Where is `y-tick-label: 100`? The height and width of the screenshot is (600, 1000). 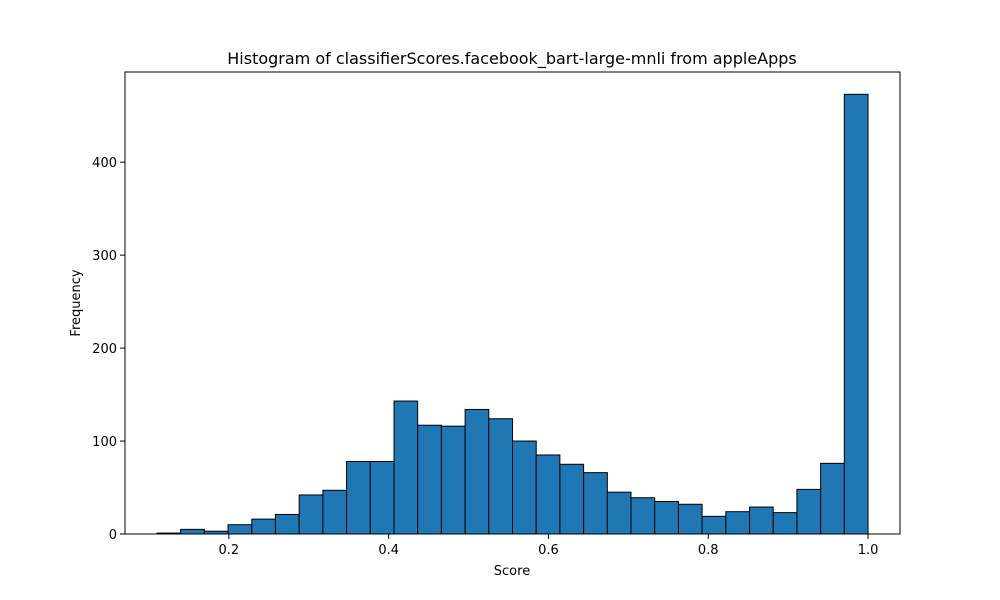 y-tick-label: 100 is located at coordinates (104, 442).